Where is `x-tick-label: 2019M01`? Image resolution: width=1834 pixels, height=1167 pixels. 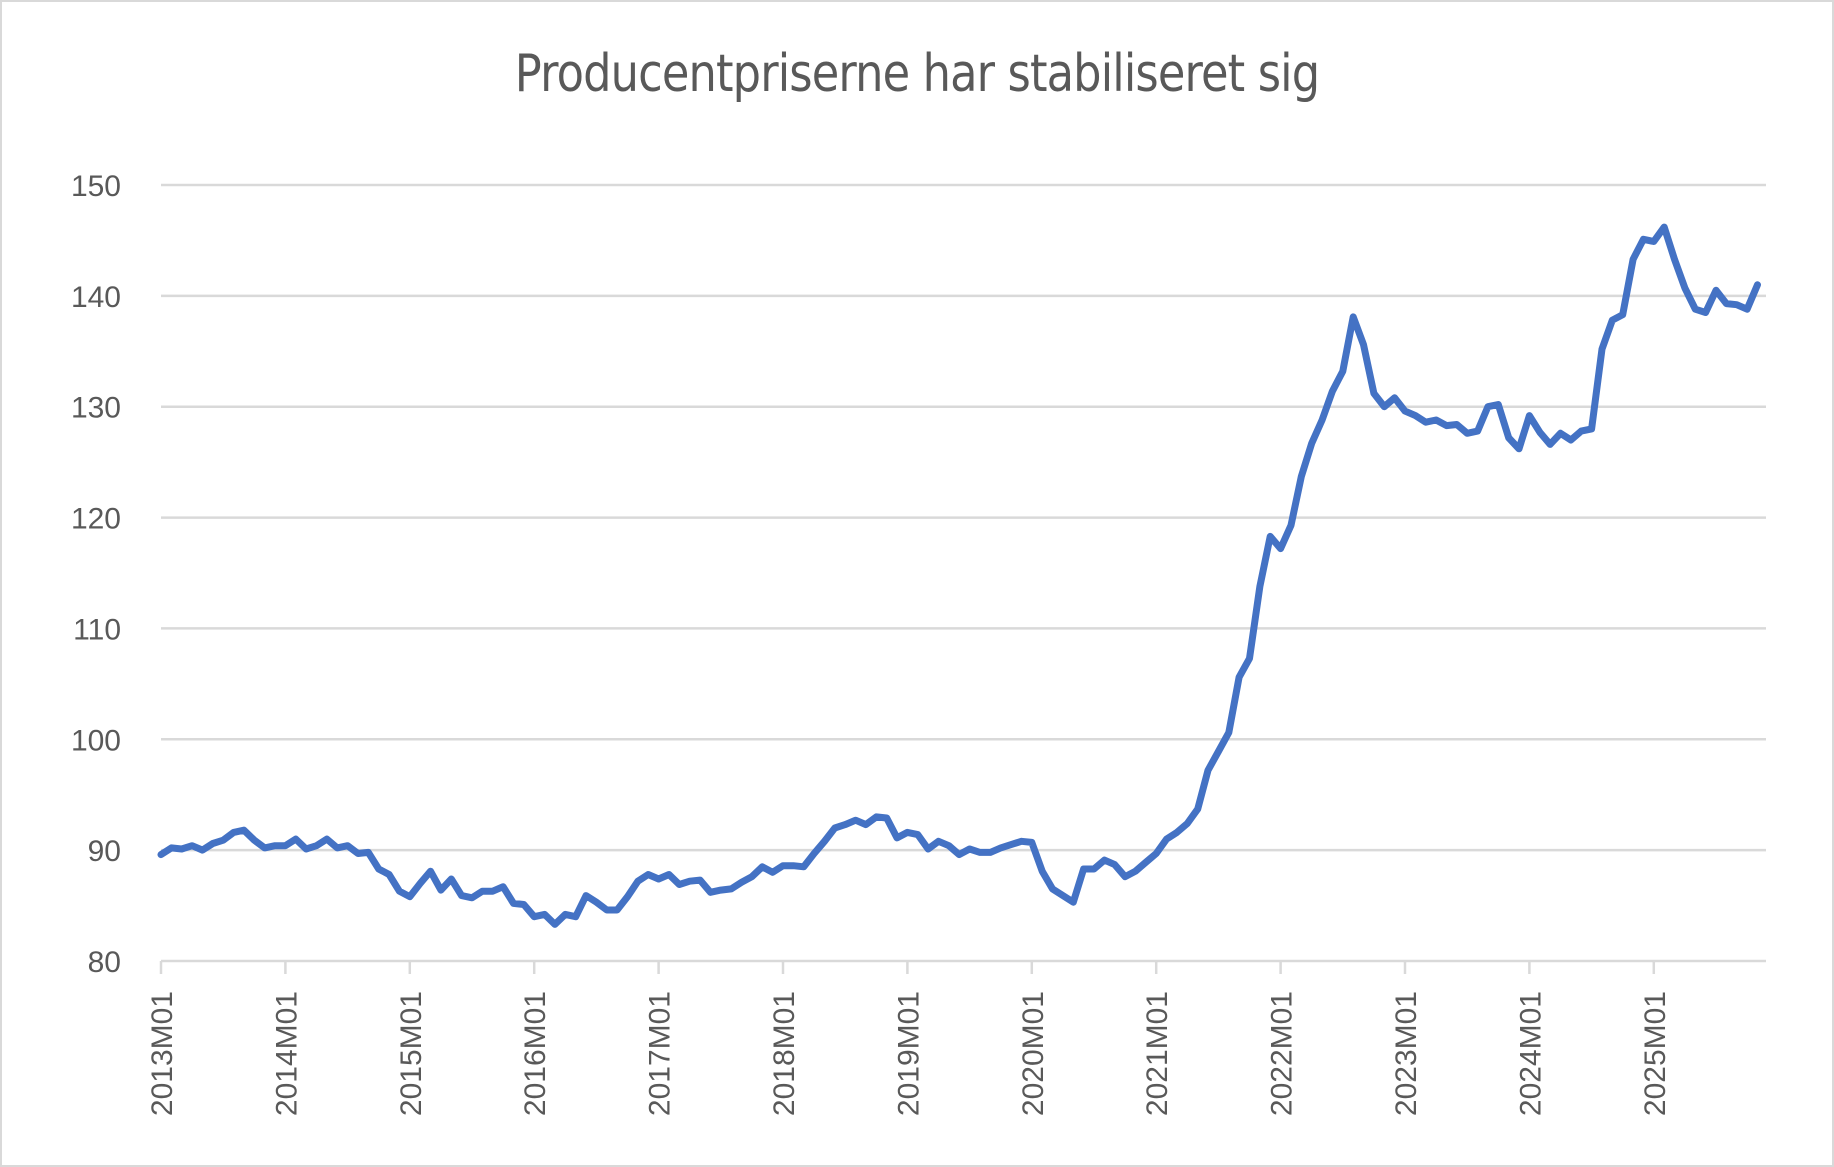 x-tick-label: 2019M01 is located at coordinates (908, 1053).